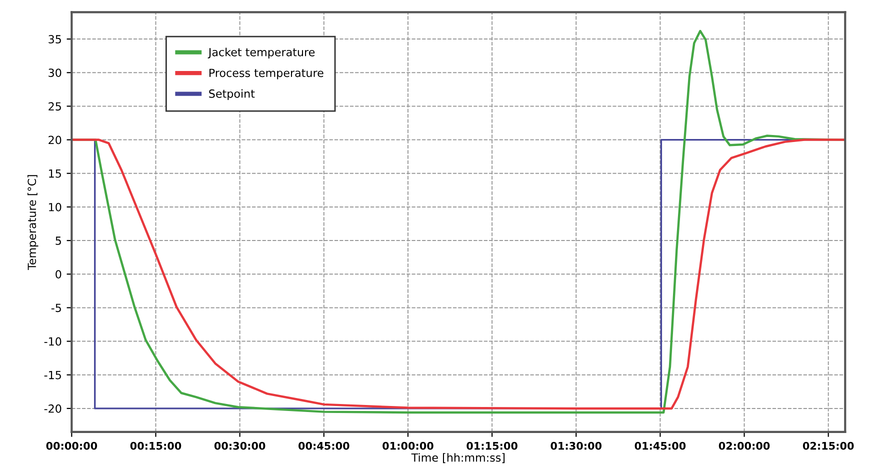  What do you see at coordinates (55, 173) in the screenshot?
I see `y-tick-label: 15` at bounding box center [55, 173].